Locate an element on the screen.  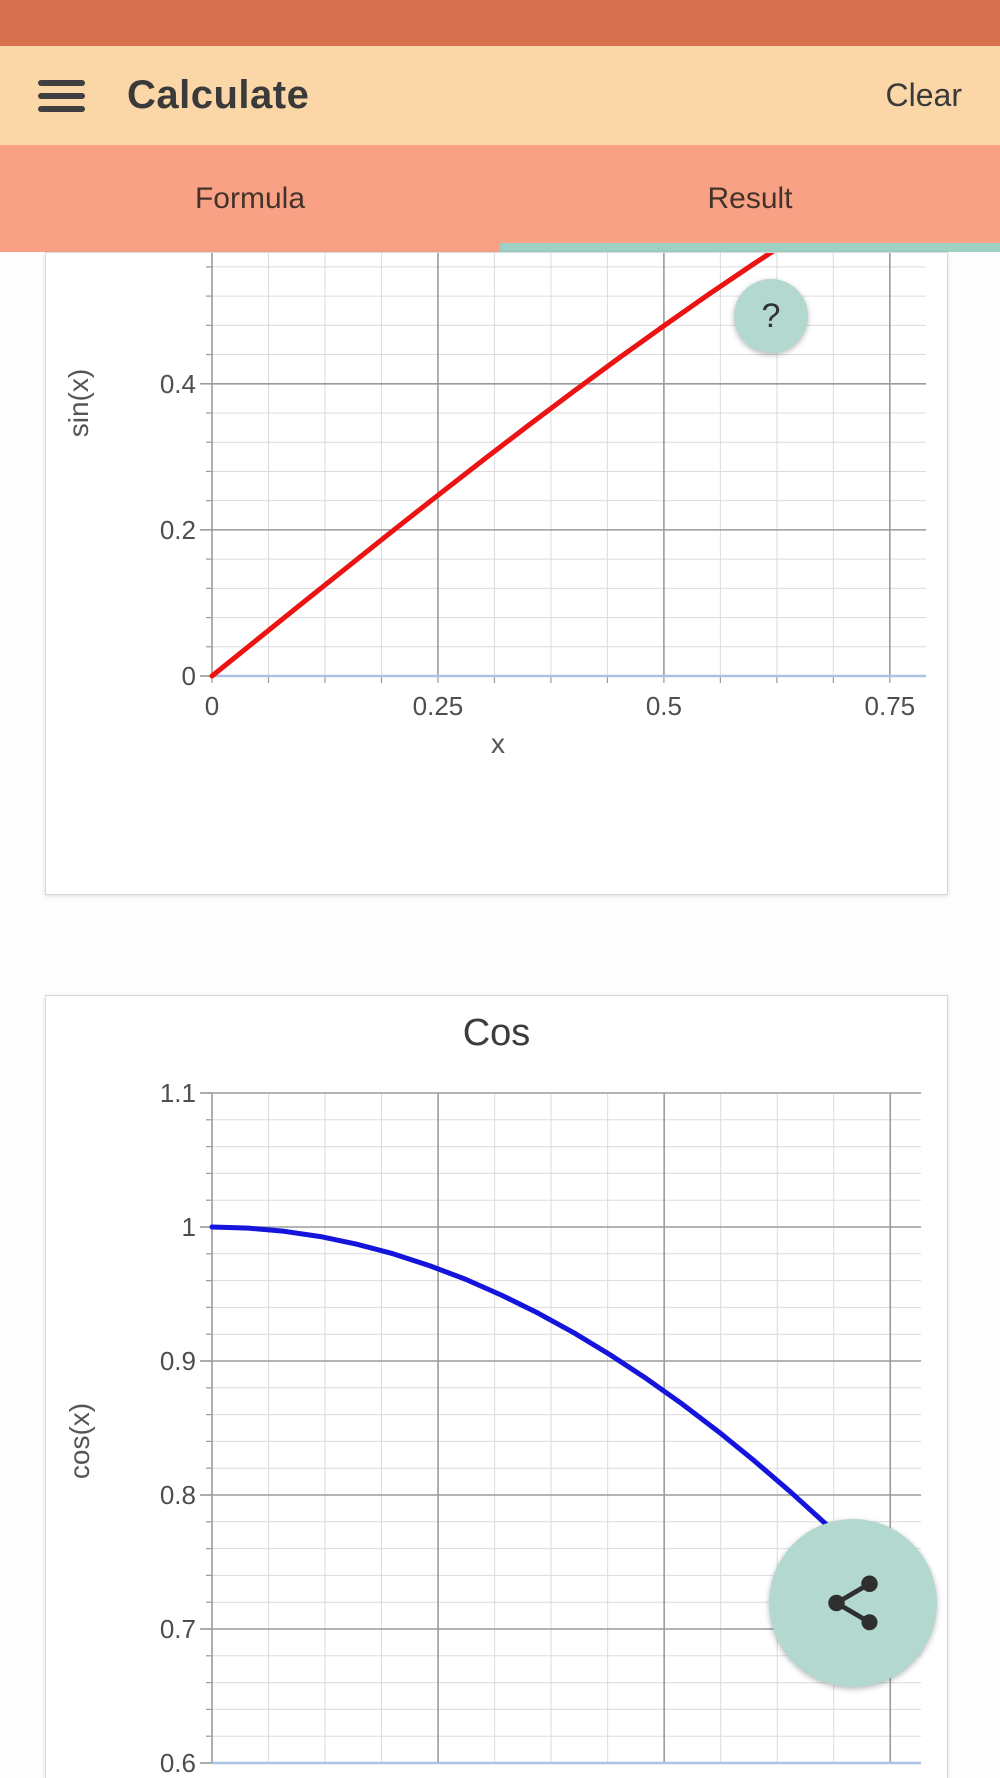
tab-result: Result is located at coordinates (750, 198).